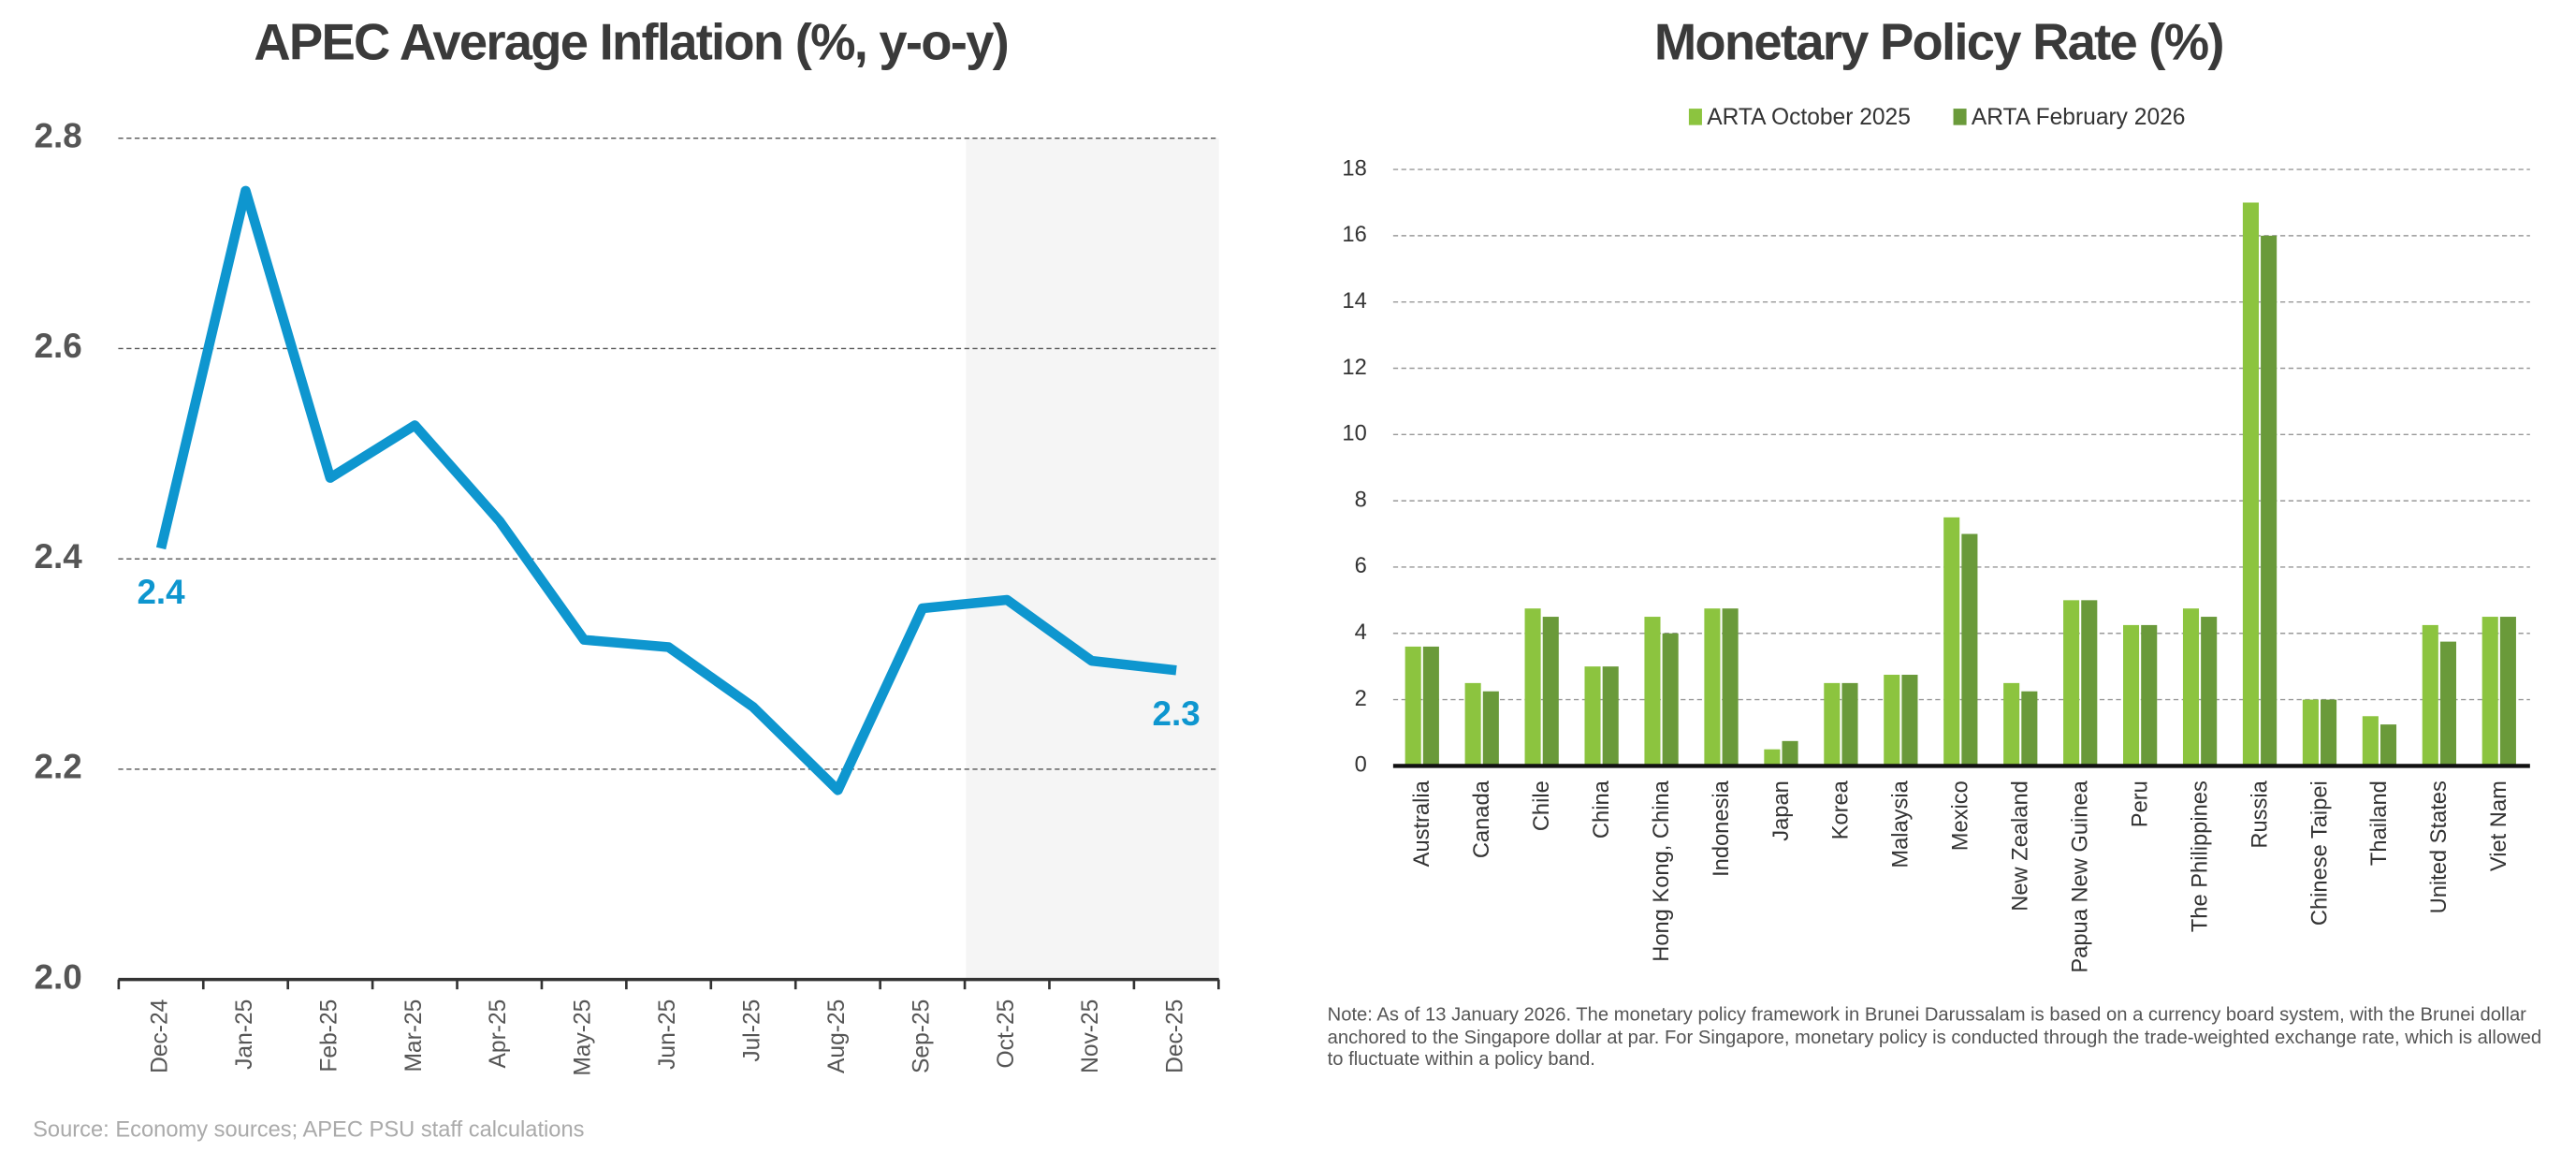 The height and width of the screenshot is (1167, 2576). Describe the element at coordinates (1175, 1036) in the screenshot. I see `x-tick-label: Dec-25` at that location.